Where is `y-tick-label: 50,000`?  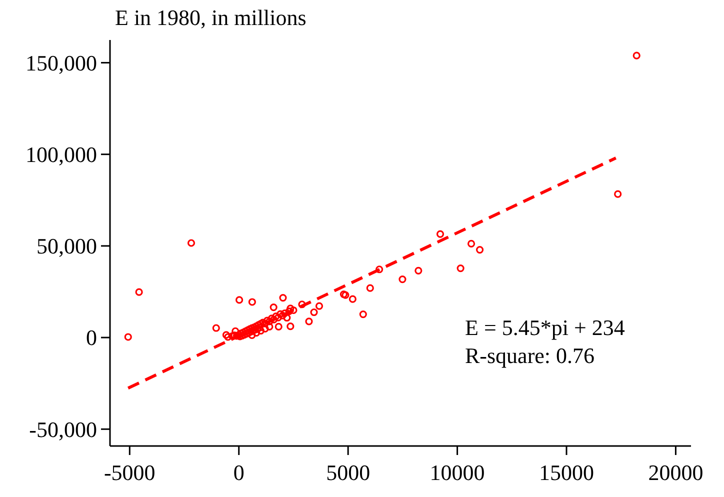
y-tick-label: 50,000 is located at coordinates (66, 246).